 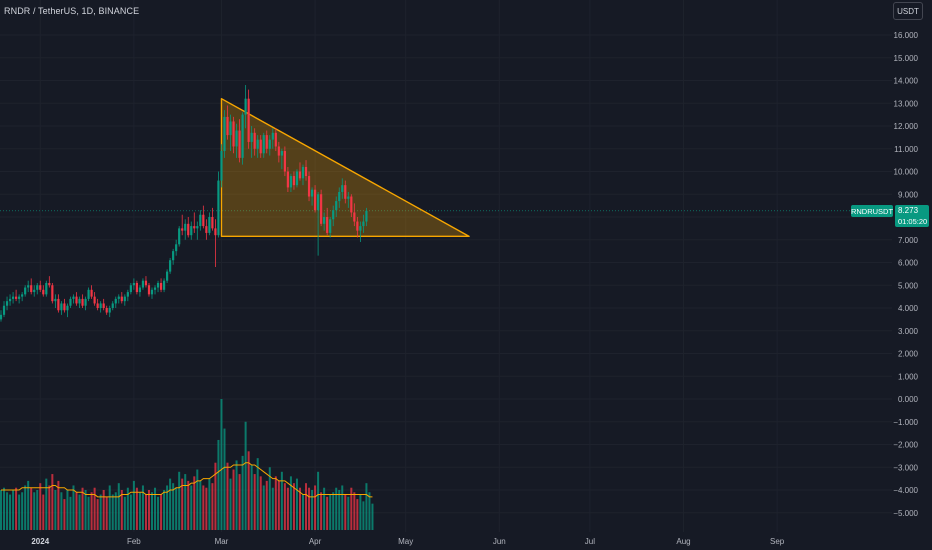 What do you see at coordinates (590, 541) in the screenshot?
I see `x-tick-label: Jul` at bounding box center [590, 541].